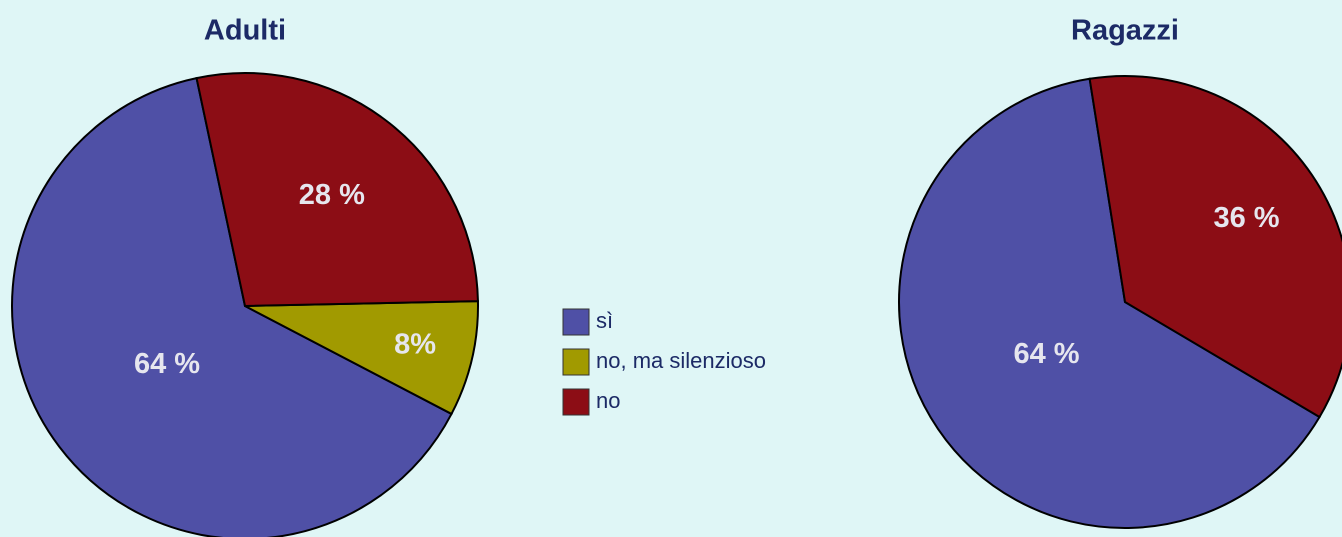 The height and width of the screenshot is (537, 1342). I want to click on legend-label: no, so click(608, 400).